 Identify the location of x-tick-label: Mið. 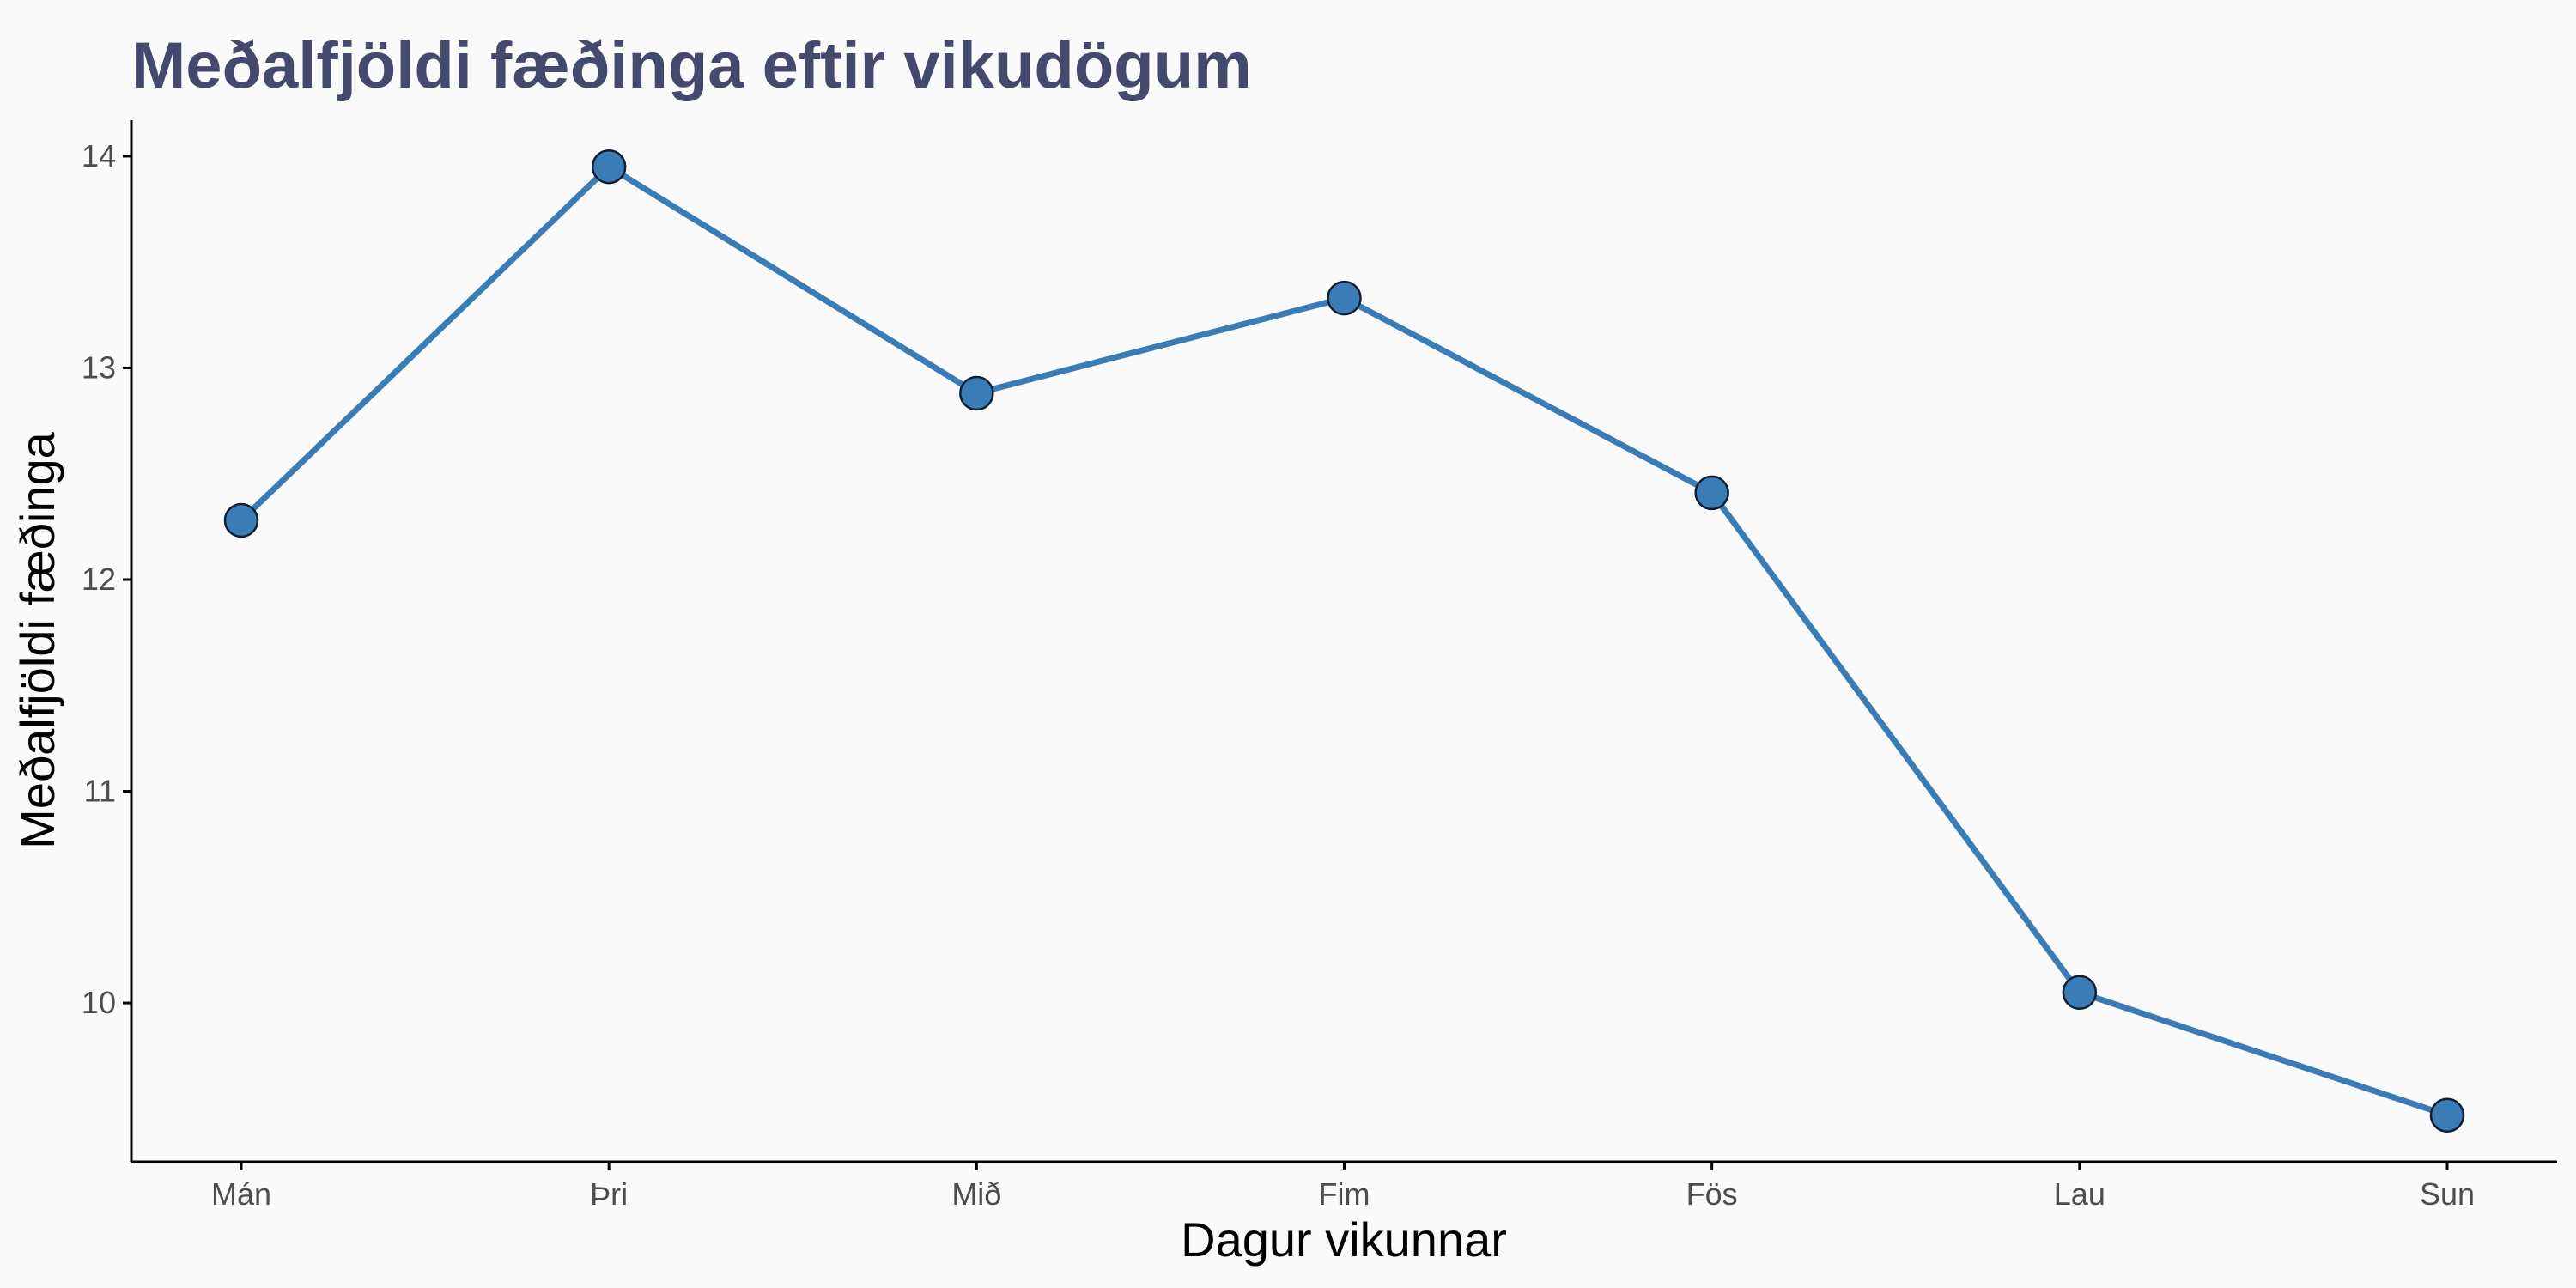
(976, 1194).